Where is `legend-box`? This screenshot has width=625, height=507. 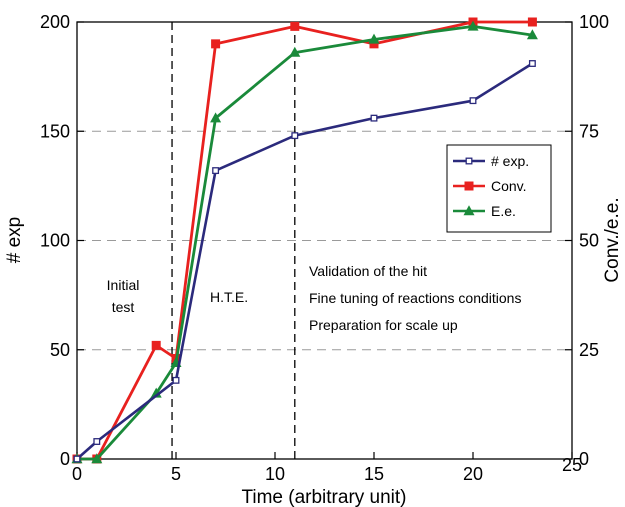 legend-box is located at coordinates (499, 188).